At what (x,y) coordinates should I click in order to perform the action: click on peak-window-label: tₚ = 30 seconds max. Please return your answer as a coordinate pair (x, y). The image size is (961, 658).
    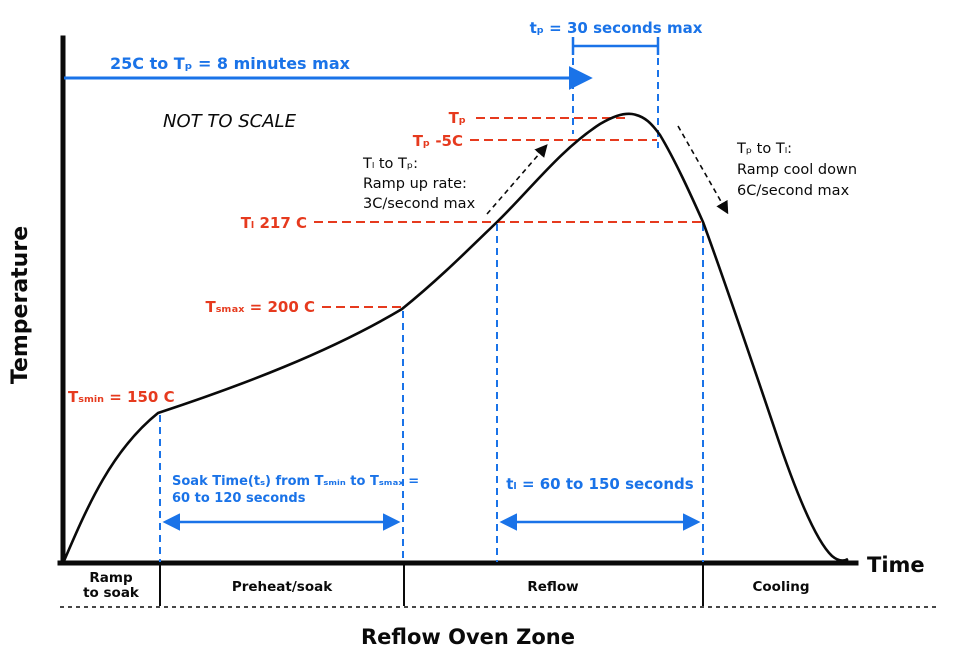
    Looking at the image, I should click on (616, 28).